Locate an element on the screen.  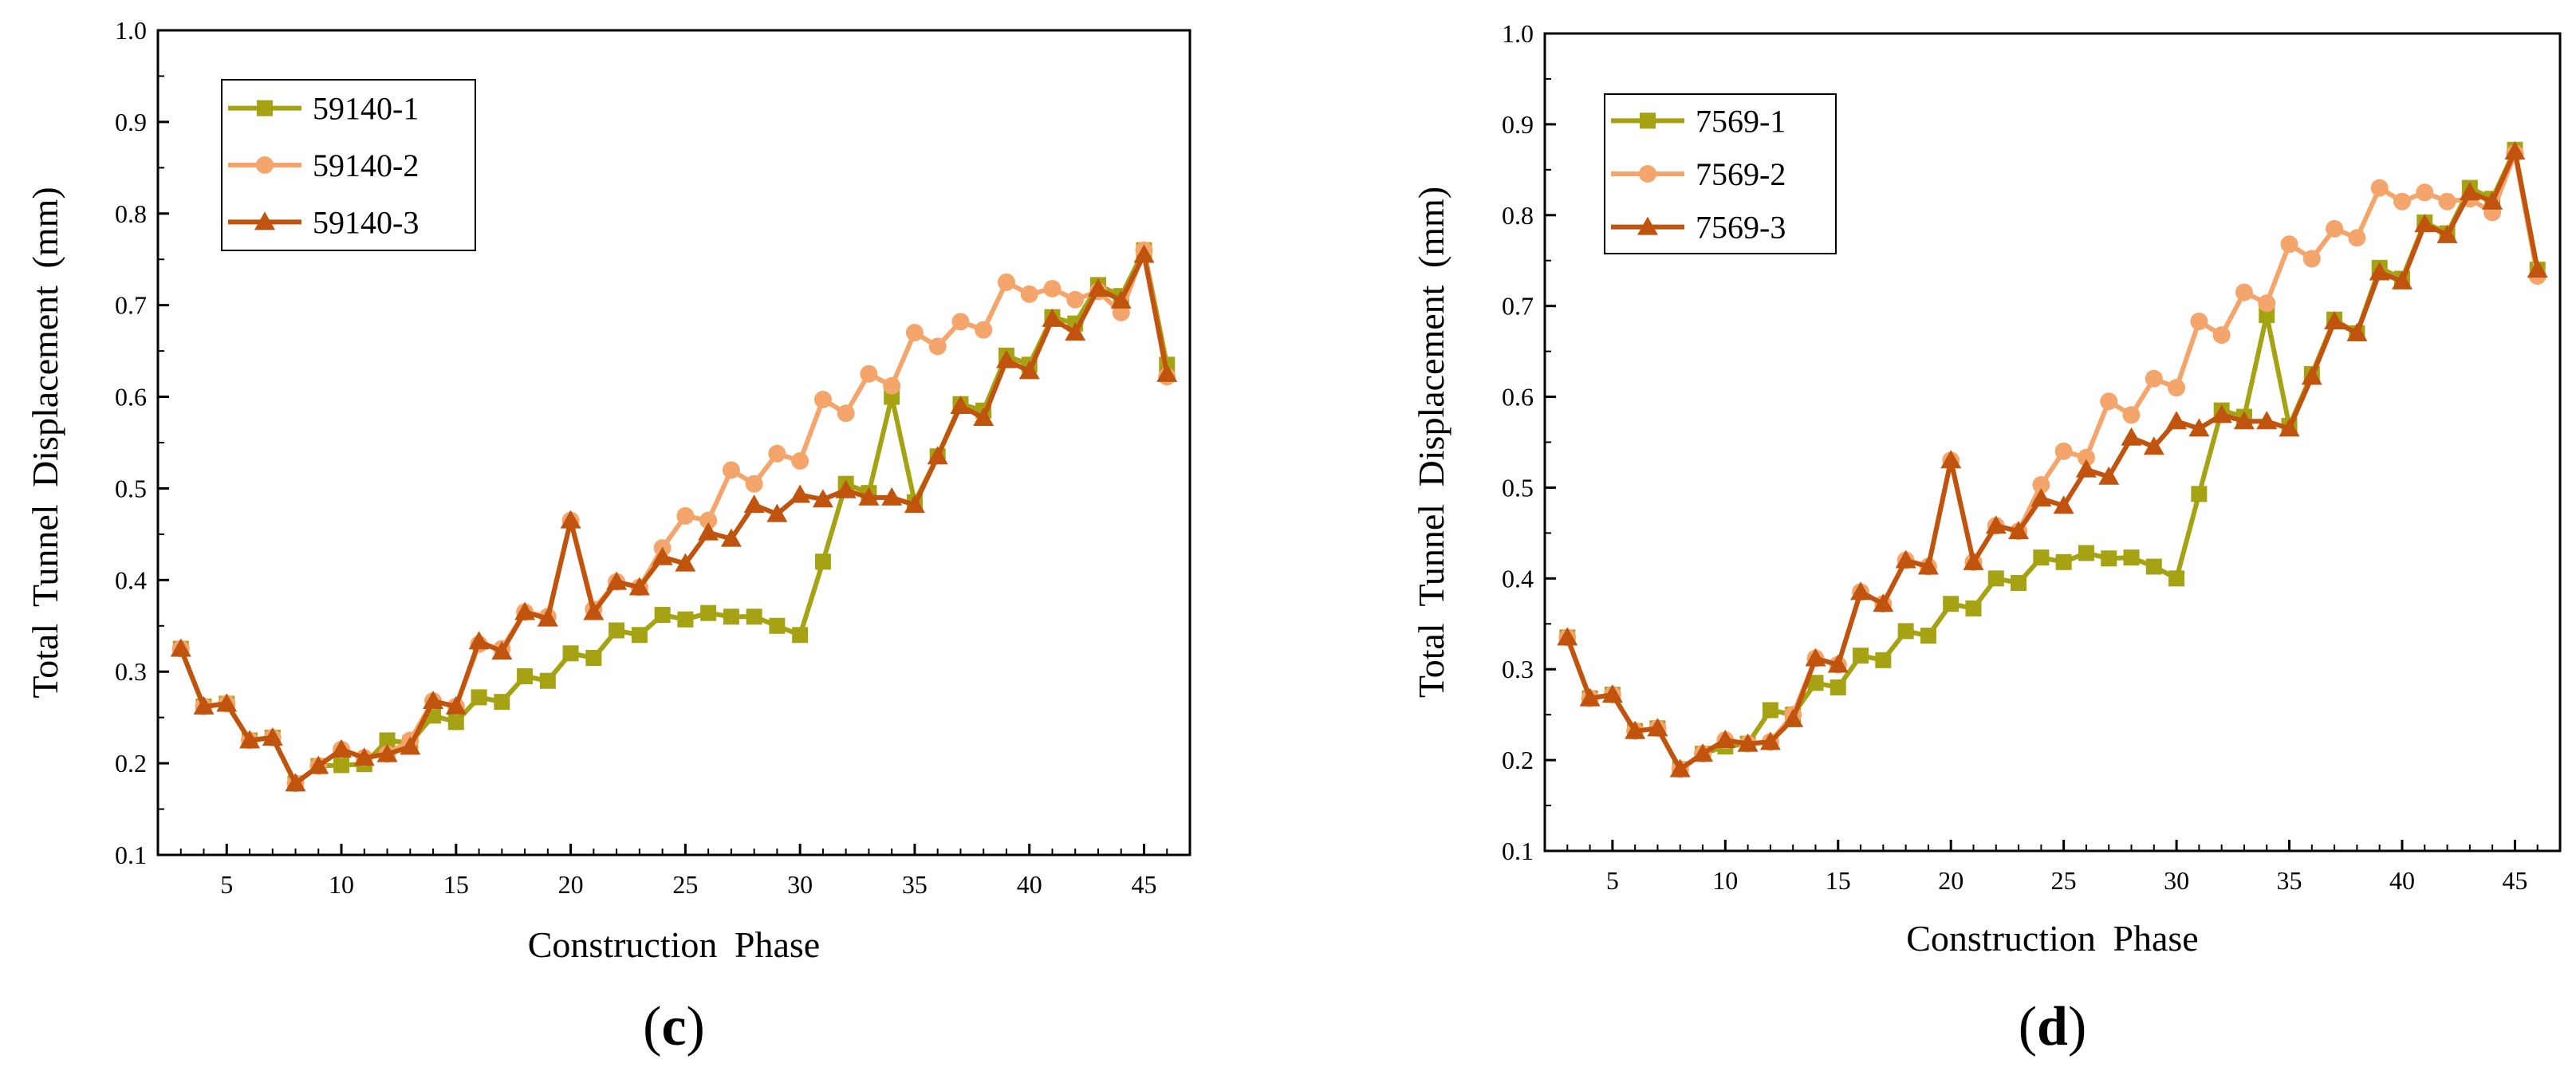
legend-label: 7569-1 is located at coordinates (1741, 121).